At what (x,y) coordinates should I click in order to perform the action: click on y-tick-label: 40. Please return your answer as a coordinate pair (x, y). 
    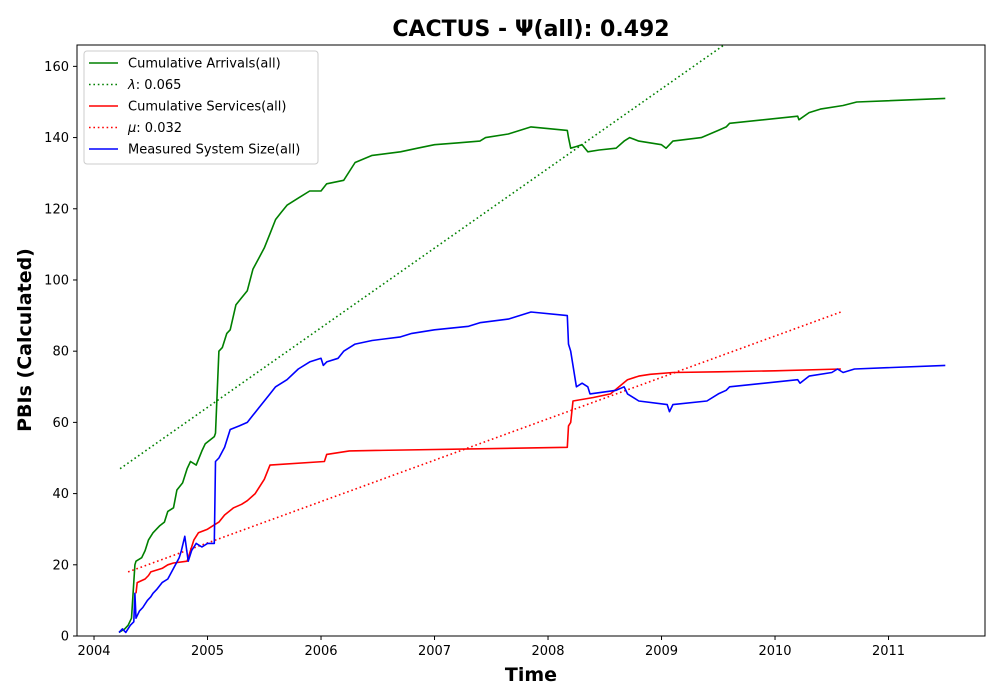
    Looking at the image, I should click on (60, 494).